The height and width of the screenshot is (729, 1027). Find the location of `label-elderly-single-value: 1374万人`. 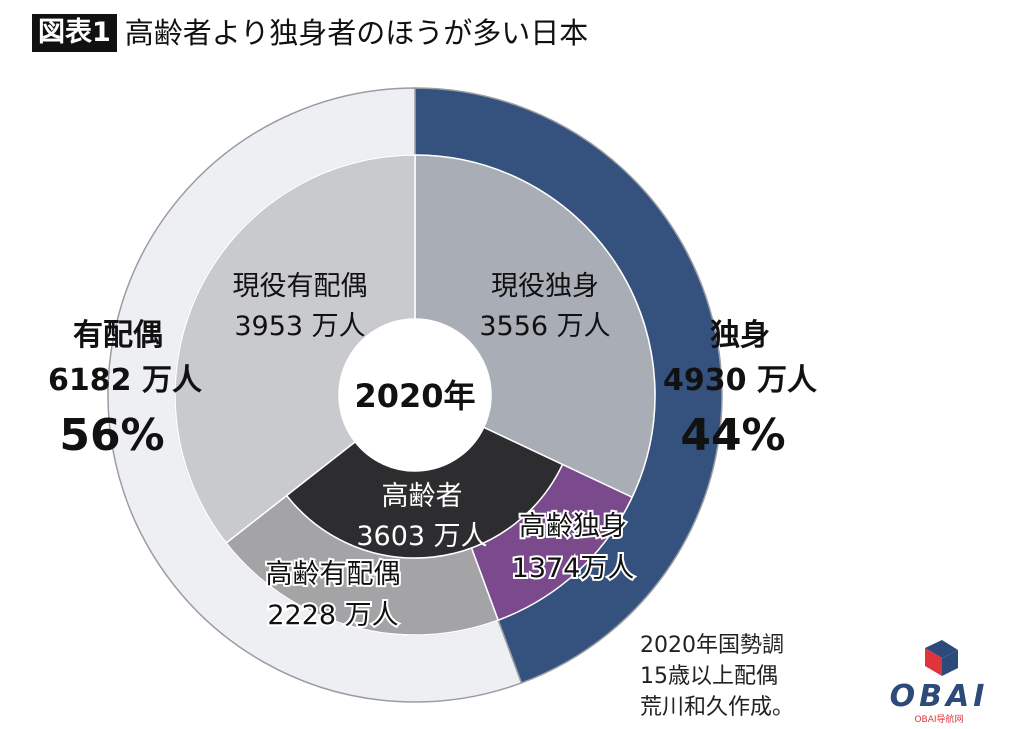

label-elderly-single-value: 1374万人 is located at coordinates (573, 568).